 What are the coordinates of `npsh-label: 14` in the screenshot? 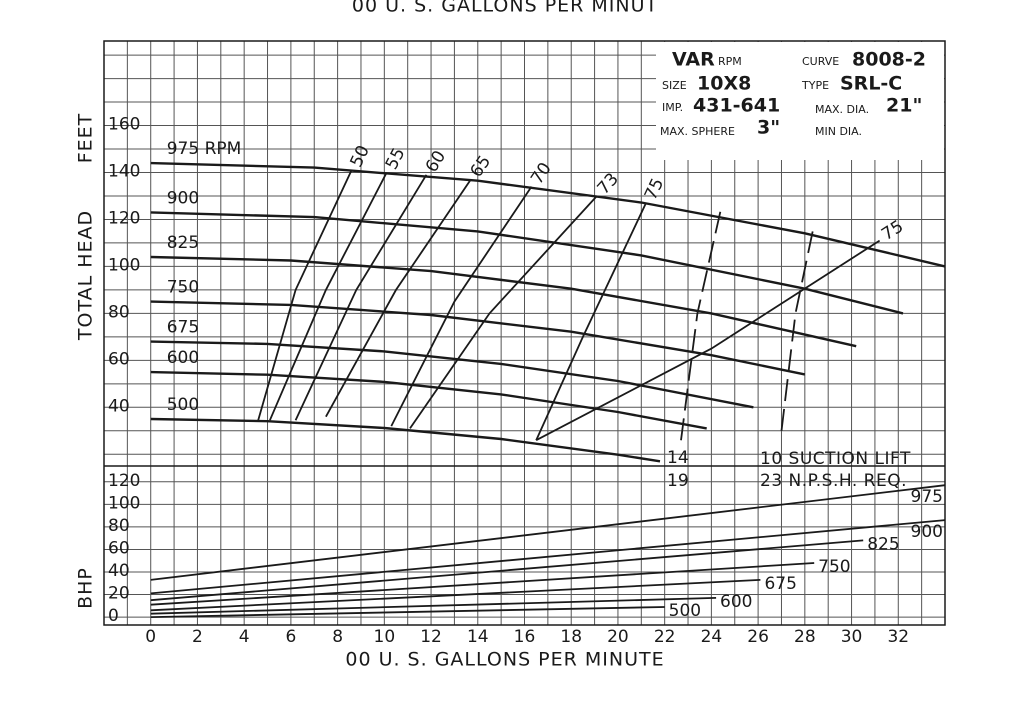 It's located at (678, 458).